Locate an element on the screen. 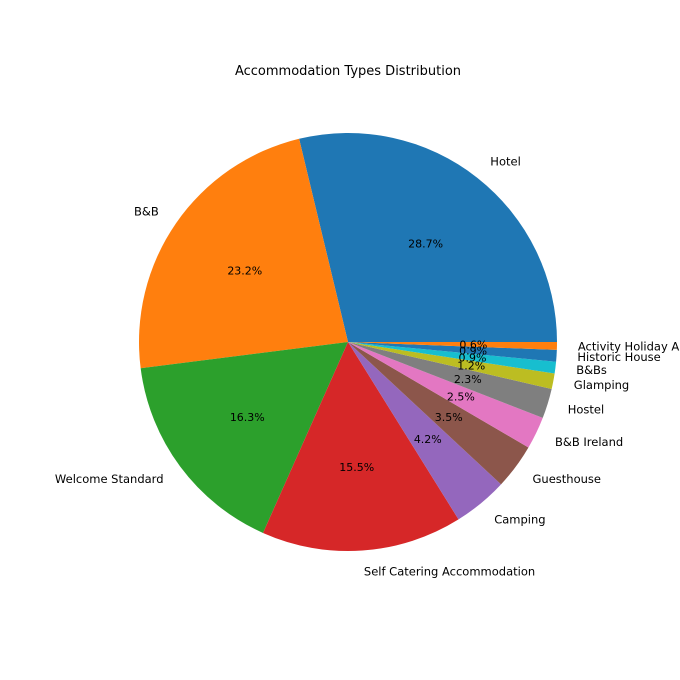 Image resolution: width=680 pixels, height=680 pixels. slice-b-b-ireland is located at coordinates (445, 395).